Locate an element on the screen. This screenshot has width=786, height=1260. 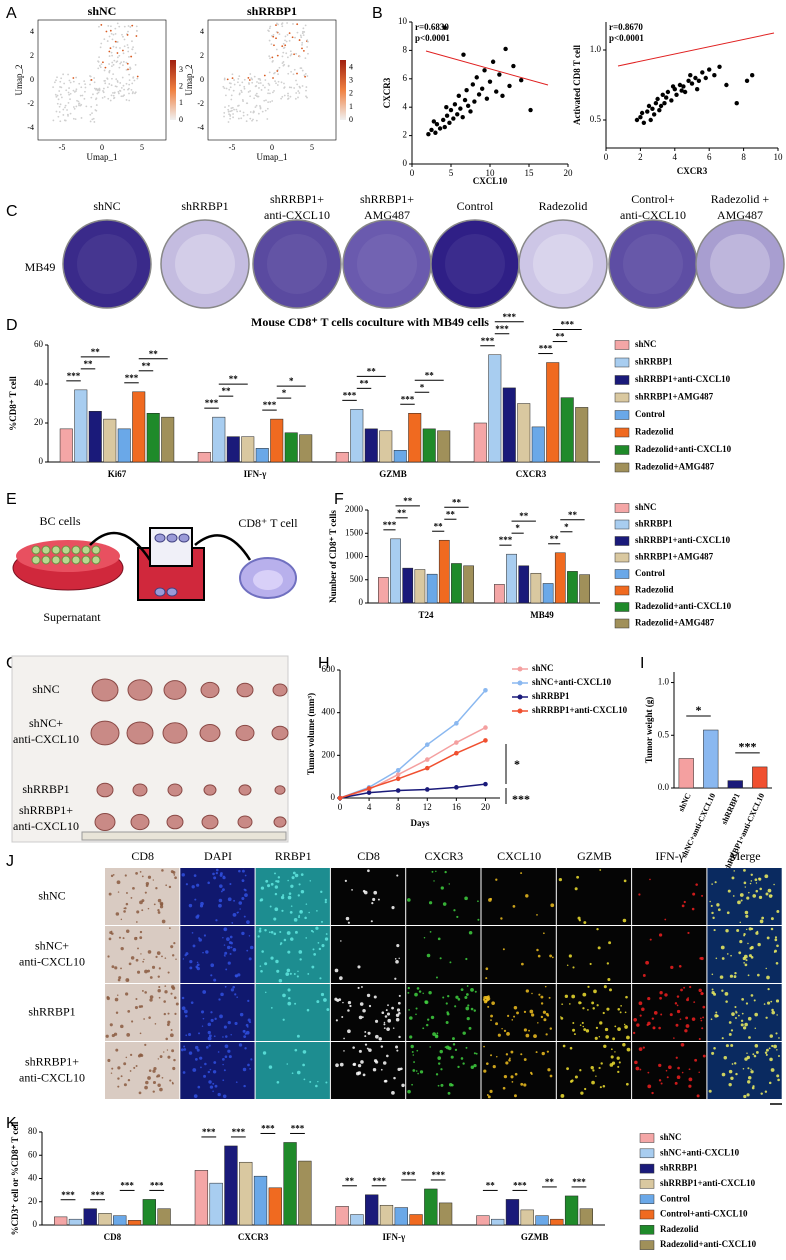
t-cell-small is located at coordinates (172, 592).